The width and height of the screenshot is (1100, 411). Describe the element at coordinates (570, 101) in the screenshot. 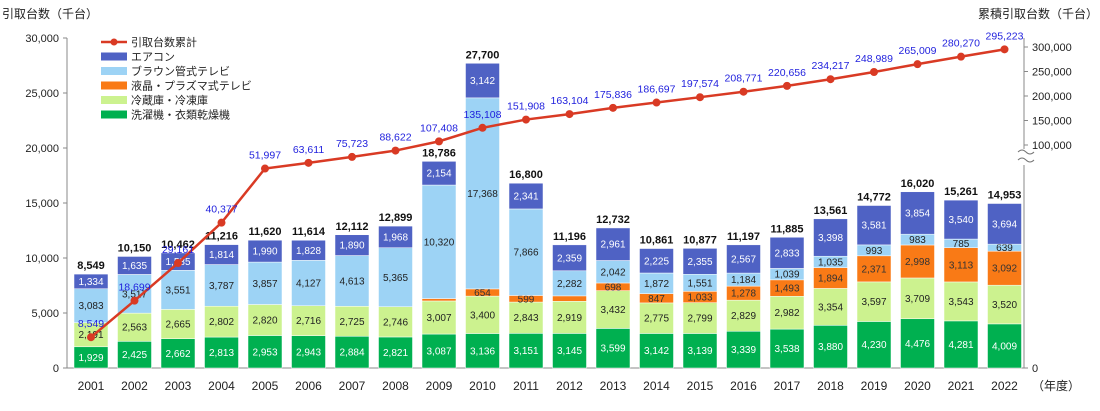

I see `cumulative-label: 163,104` at that location.